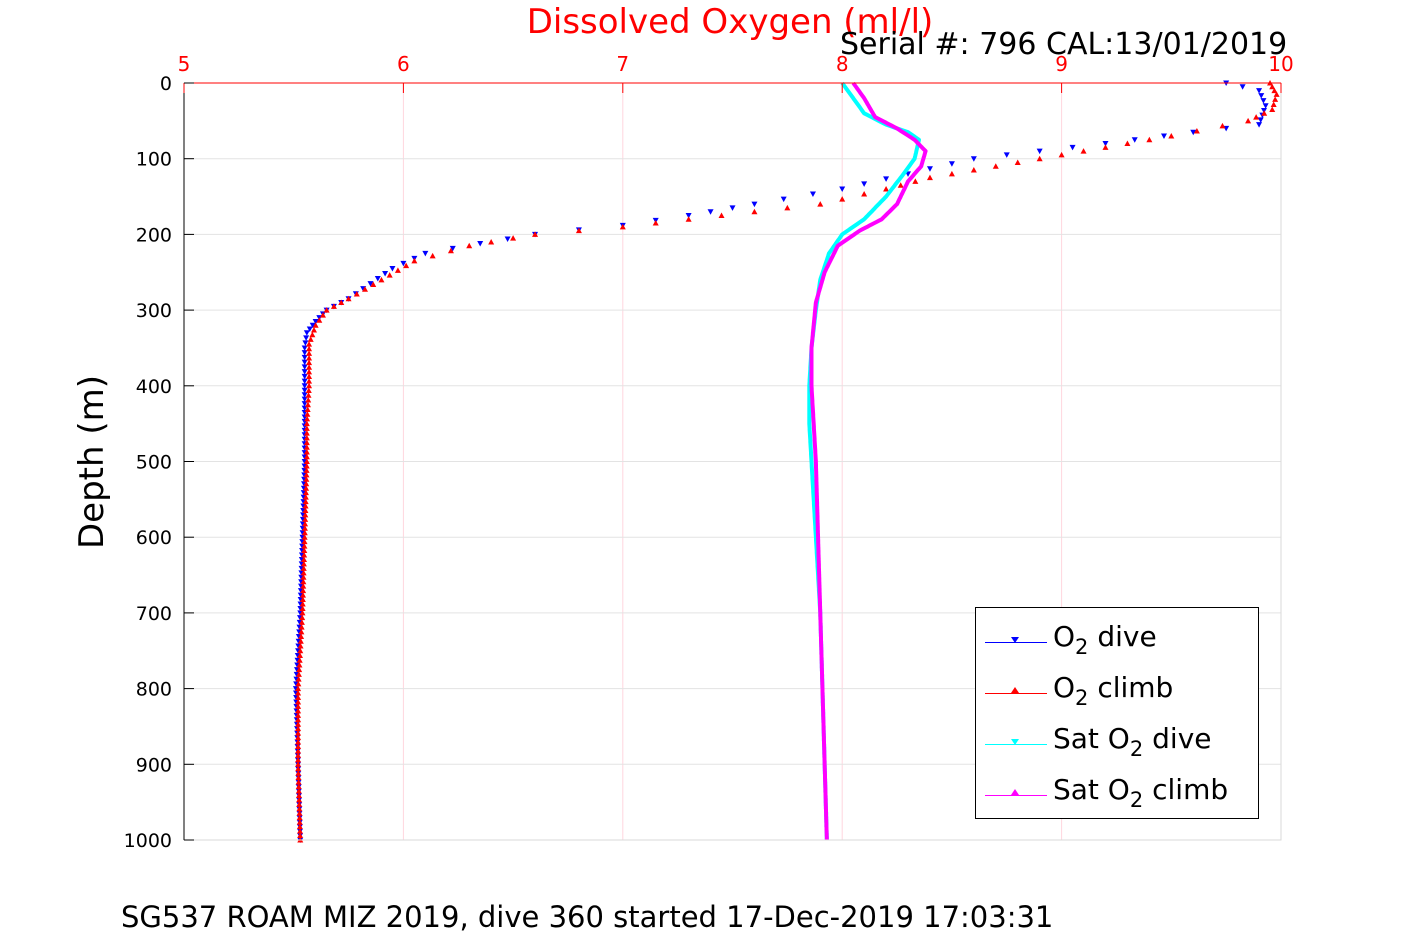 This screenshot has width=1417, height=945. Describe the element at coordinates (622, 64) in the screenshot. I see `x-tick-label: 7` at that location.